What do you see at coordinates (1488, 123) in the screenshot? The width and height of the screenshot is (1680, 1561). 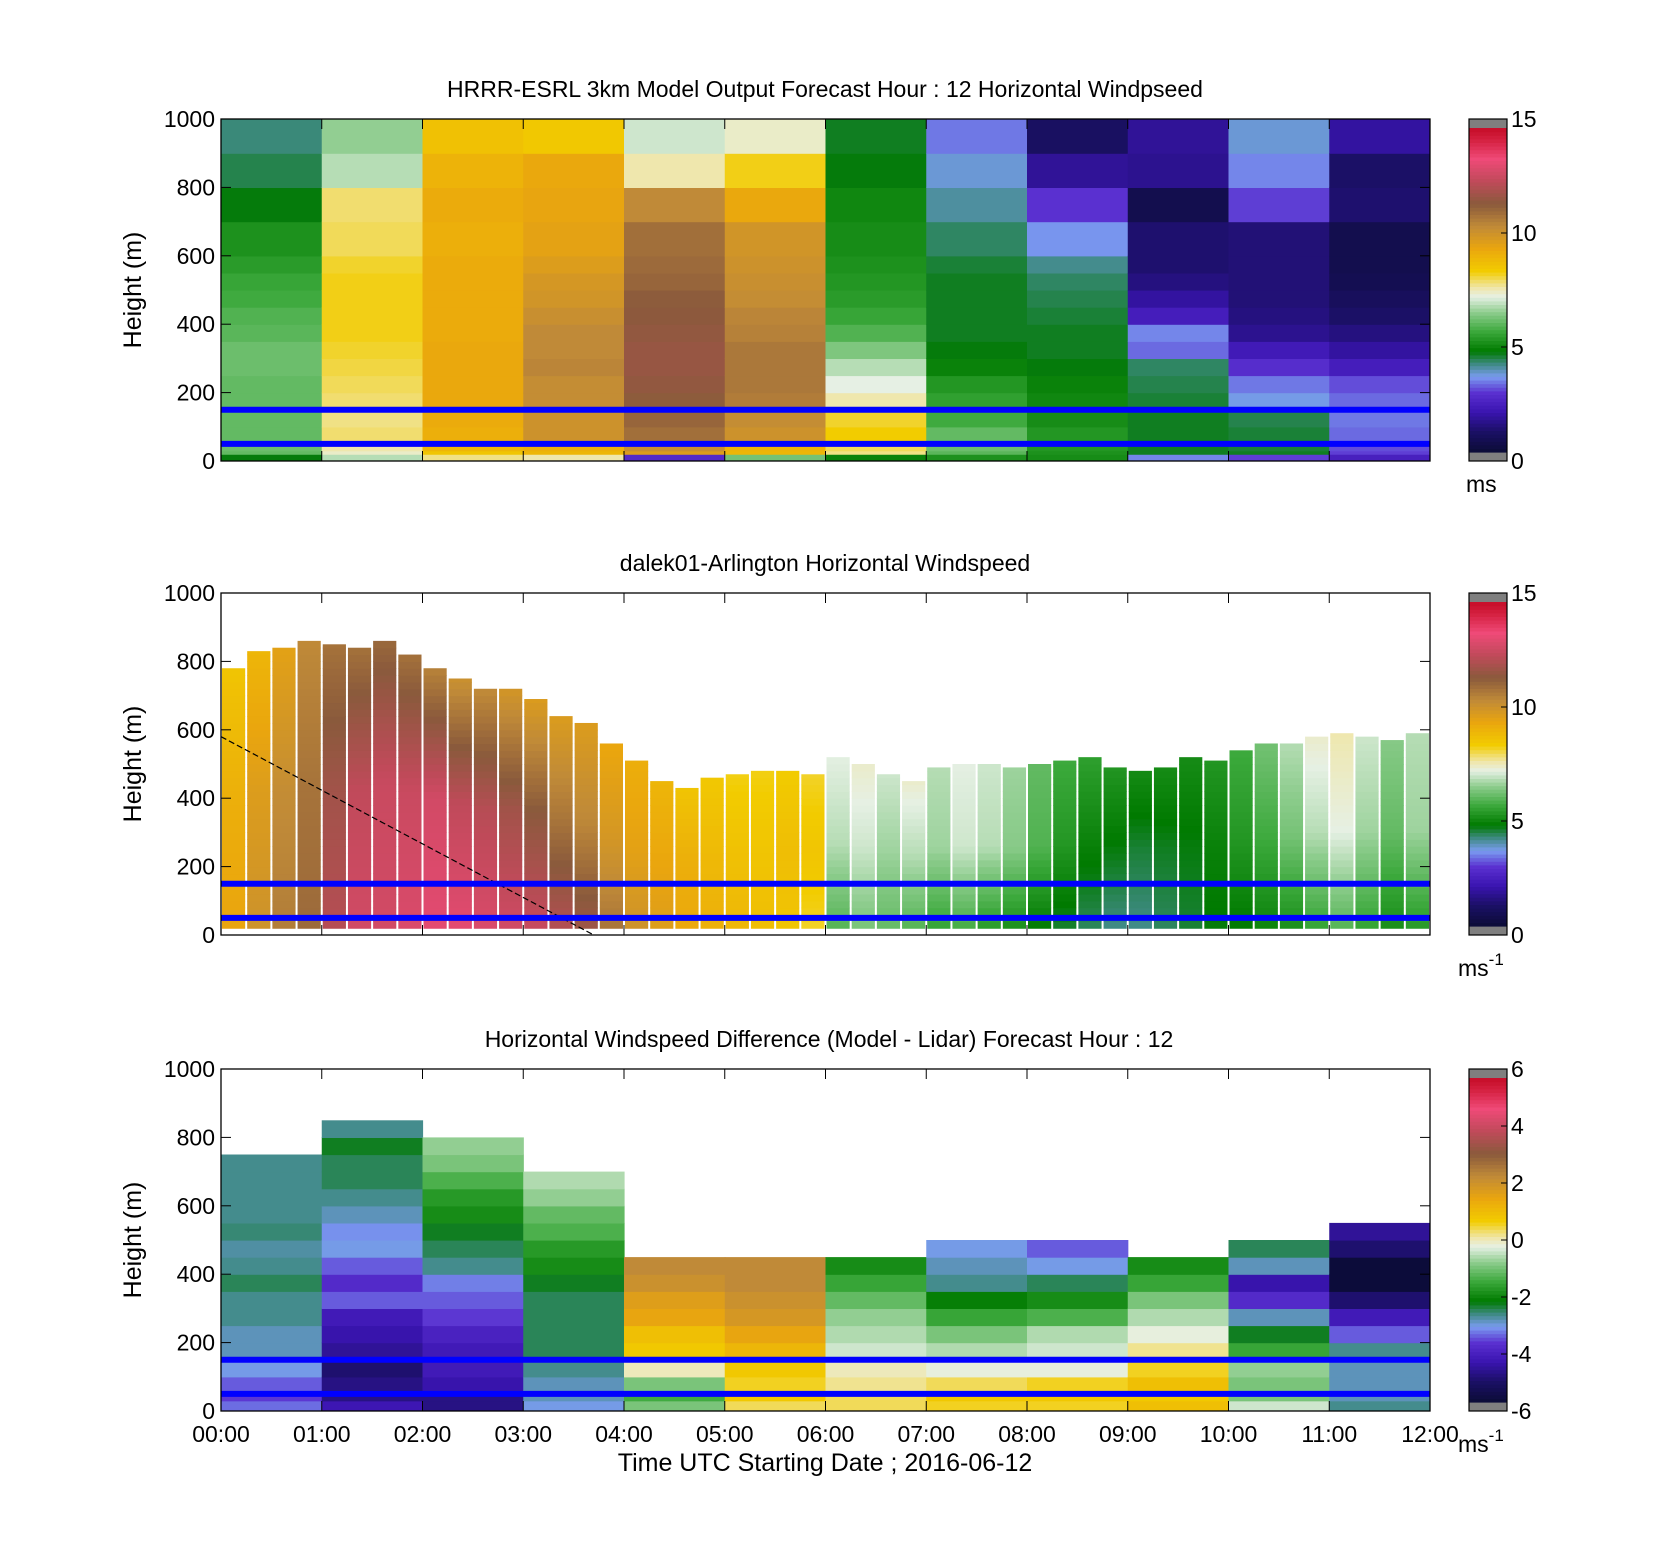 I see `colorbar-cap-high` at bounding box center [1488, 123].